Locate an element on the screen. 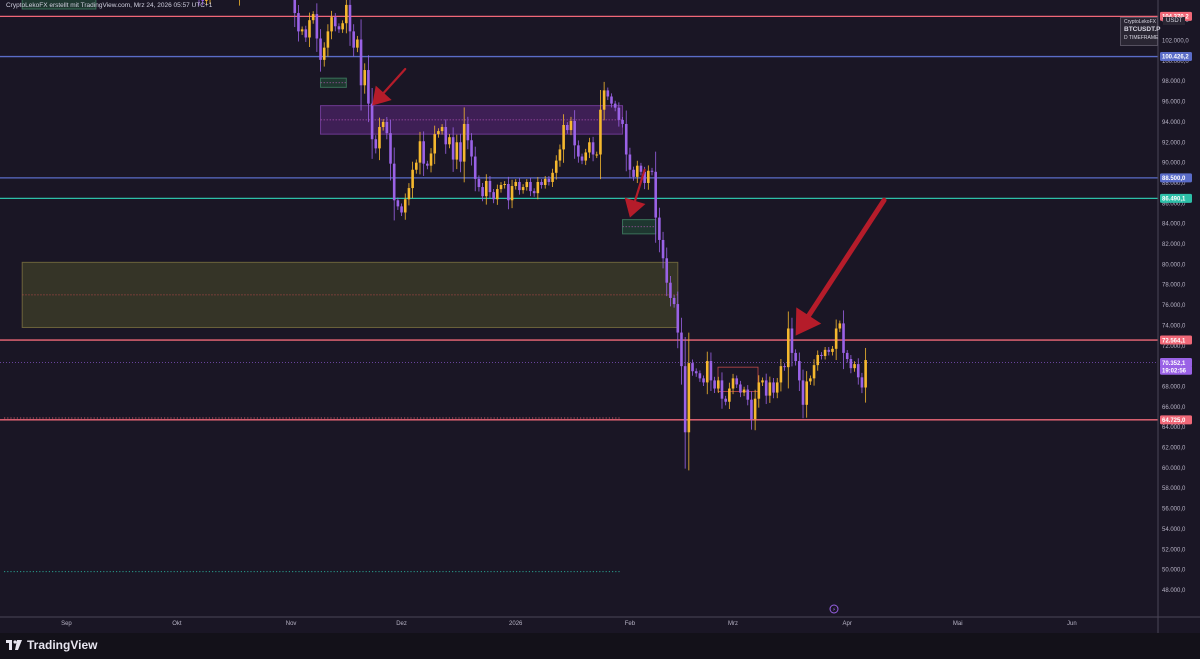 This screenshot has width=1200, height=659. price-tag: 100.426,2 is located at coordinates (1176, 57).